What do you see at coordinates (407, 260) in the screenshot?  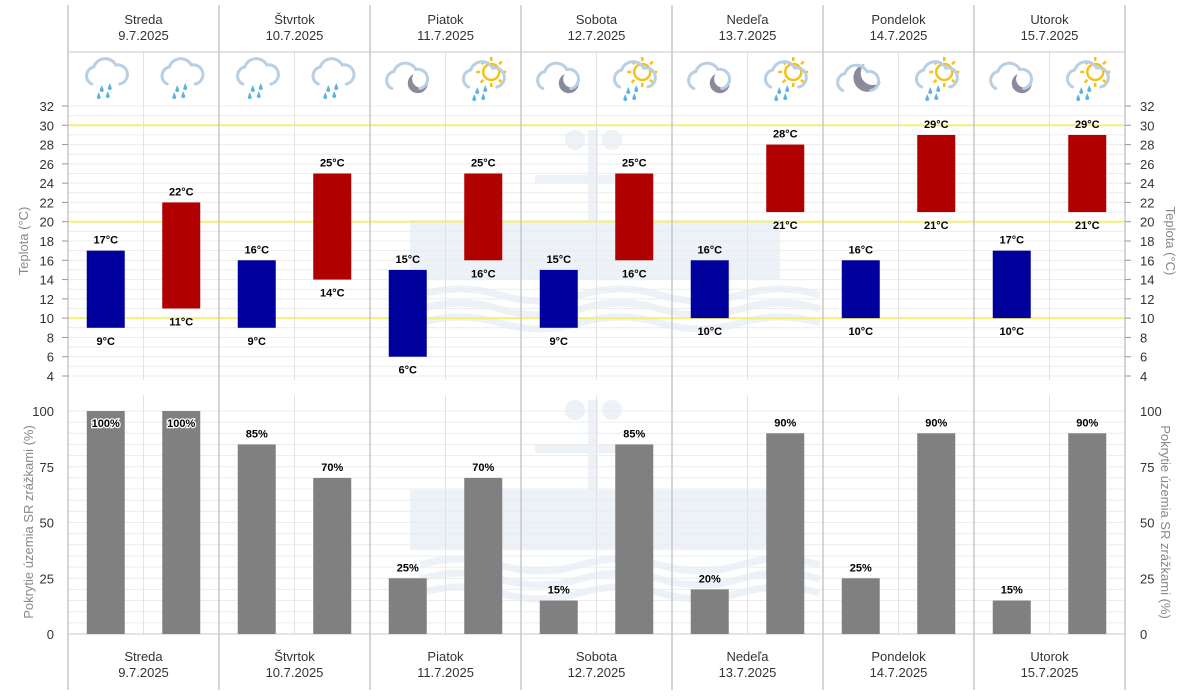 I see `max-temp-label: 15°C` at bounding box center [407, 260].